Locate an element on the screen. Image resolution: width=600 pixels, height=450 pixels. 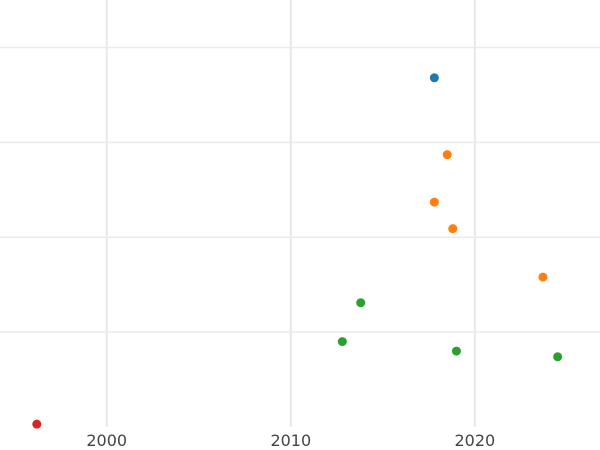
x-tick-label-2020: 2020 is located at coordinates (474, 440).